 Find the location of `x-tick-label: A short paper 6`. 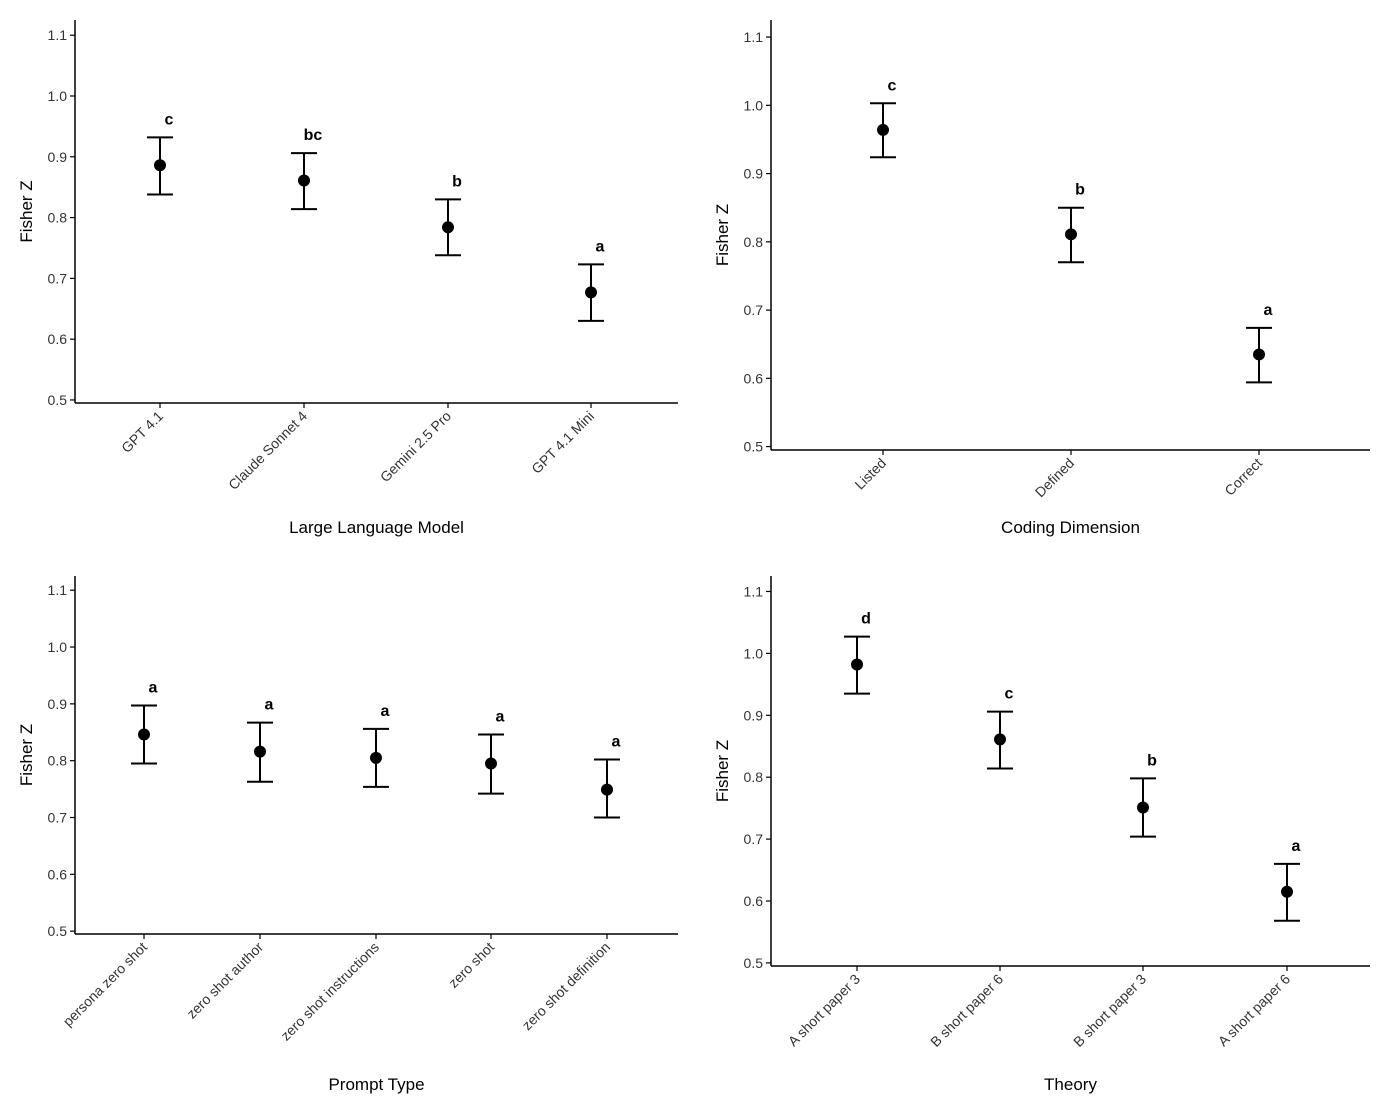

x-tick-label: A short paper 6 is located at coordinates (1254, 1010).